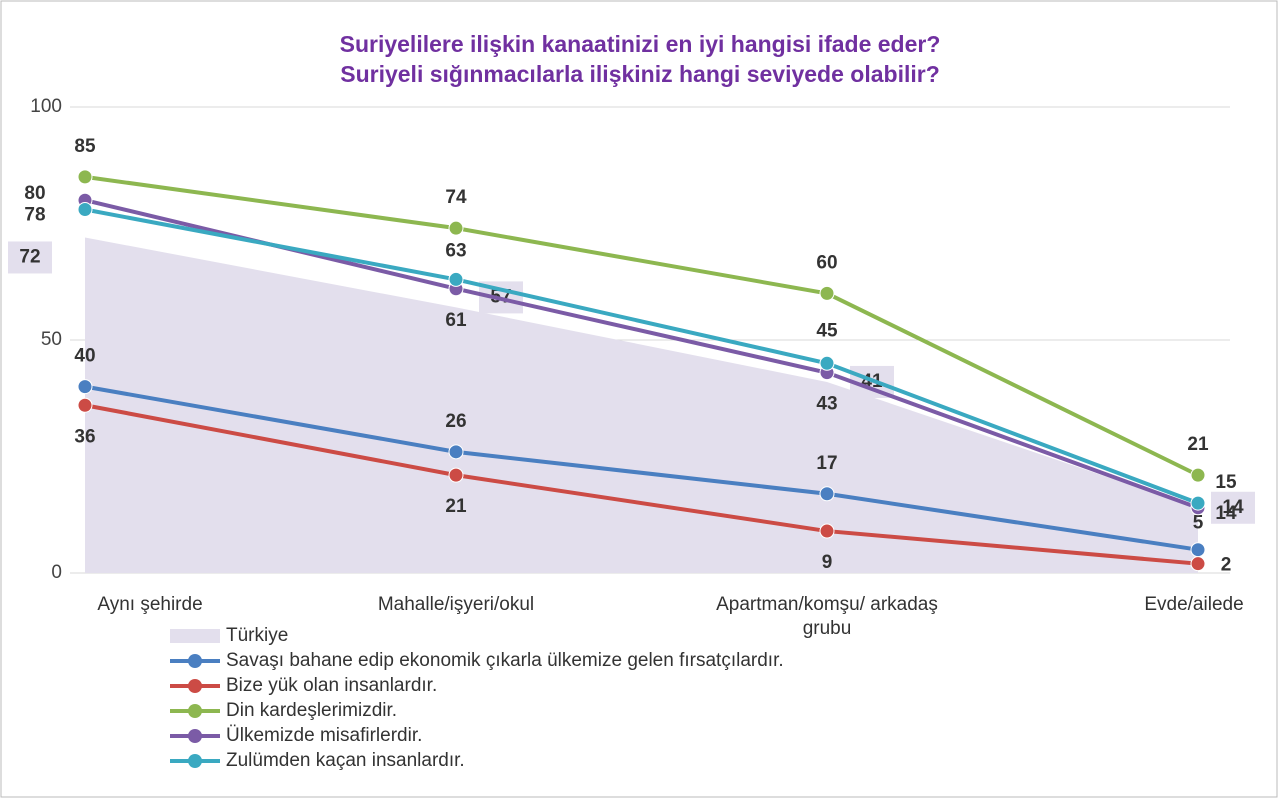 Image resolution: width=1279 pixels, height=799 pixels. Describe the element at coordinates (827, 616) in the screenshot. I see `x-tick-label: Apartman/komşu/ arkadaş grubu` at that location.